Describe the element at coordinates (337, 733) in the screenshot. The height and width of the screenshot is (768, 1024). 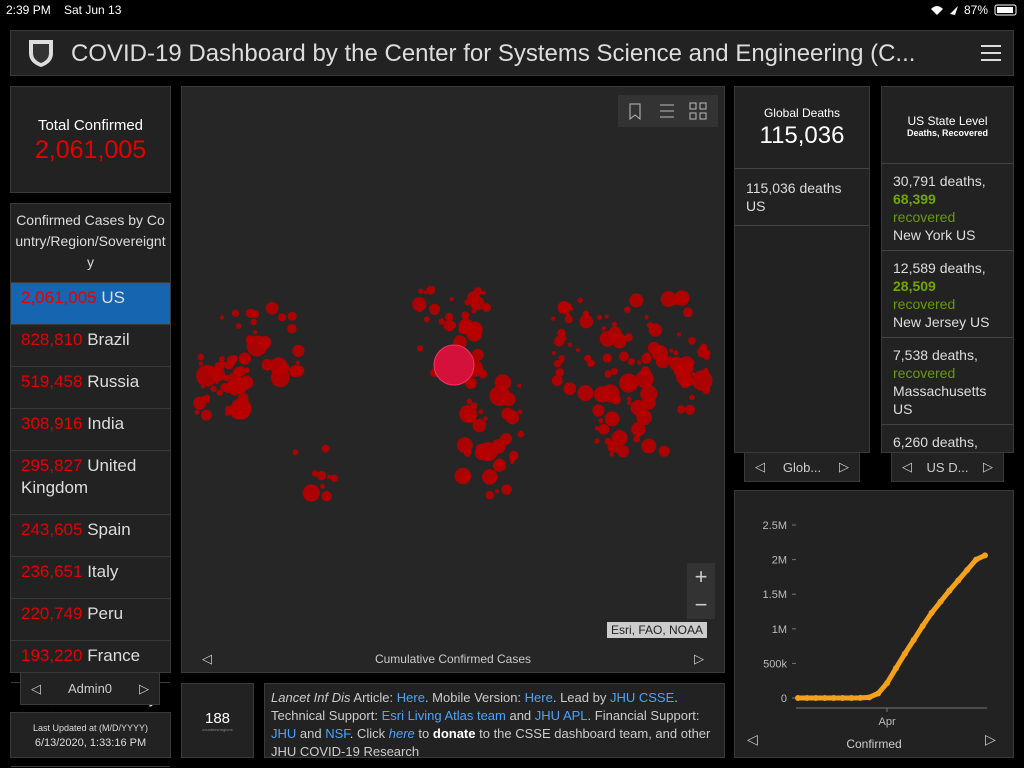
I see `info-link: NSF` at that location.